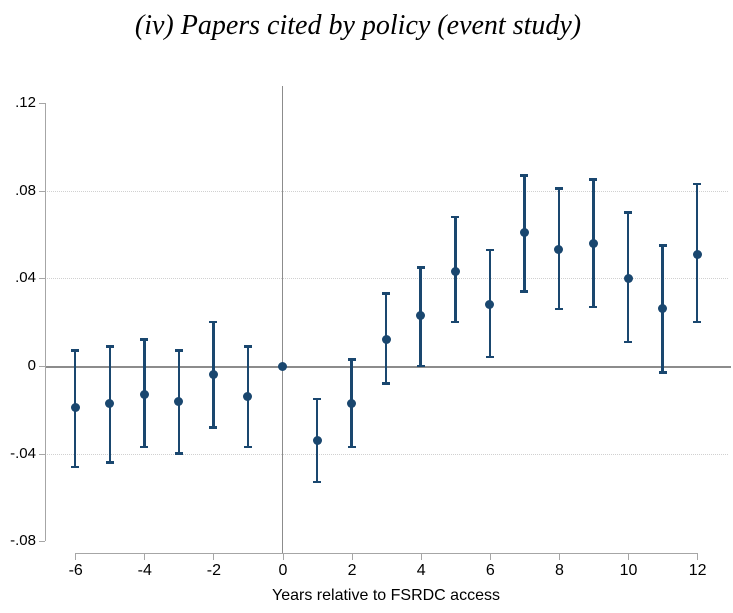  What do you see at coordinates (283, 570) in the screenshot?
I see `x-tick-label: 0` at bounding box center [283, 570].